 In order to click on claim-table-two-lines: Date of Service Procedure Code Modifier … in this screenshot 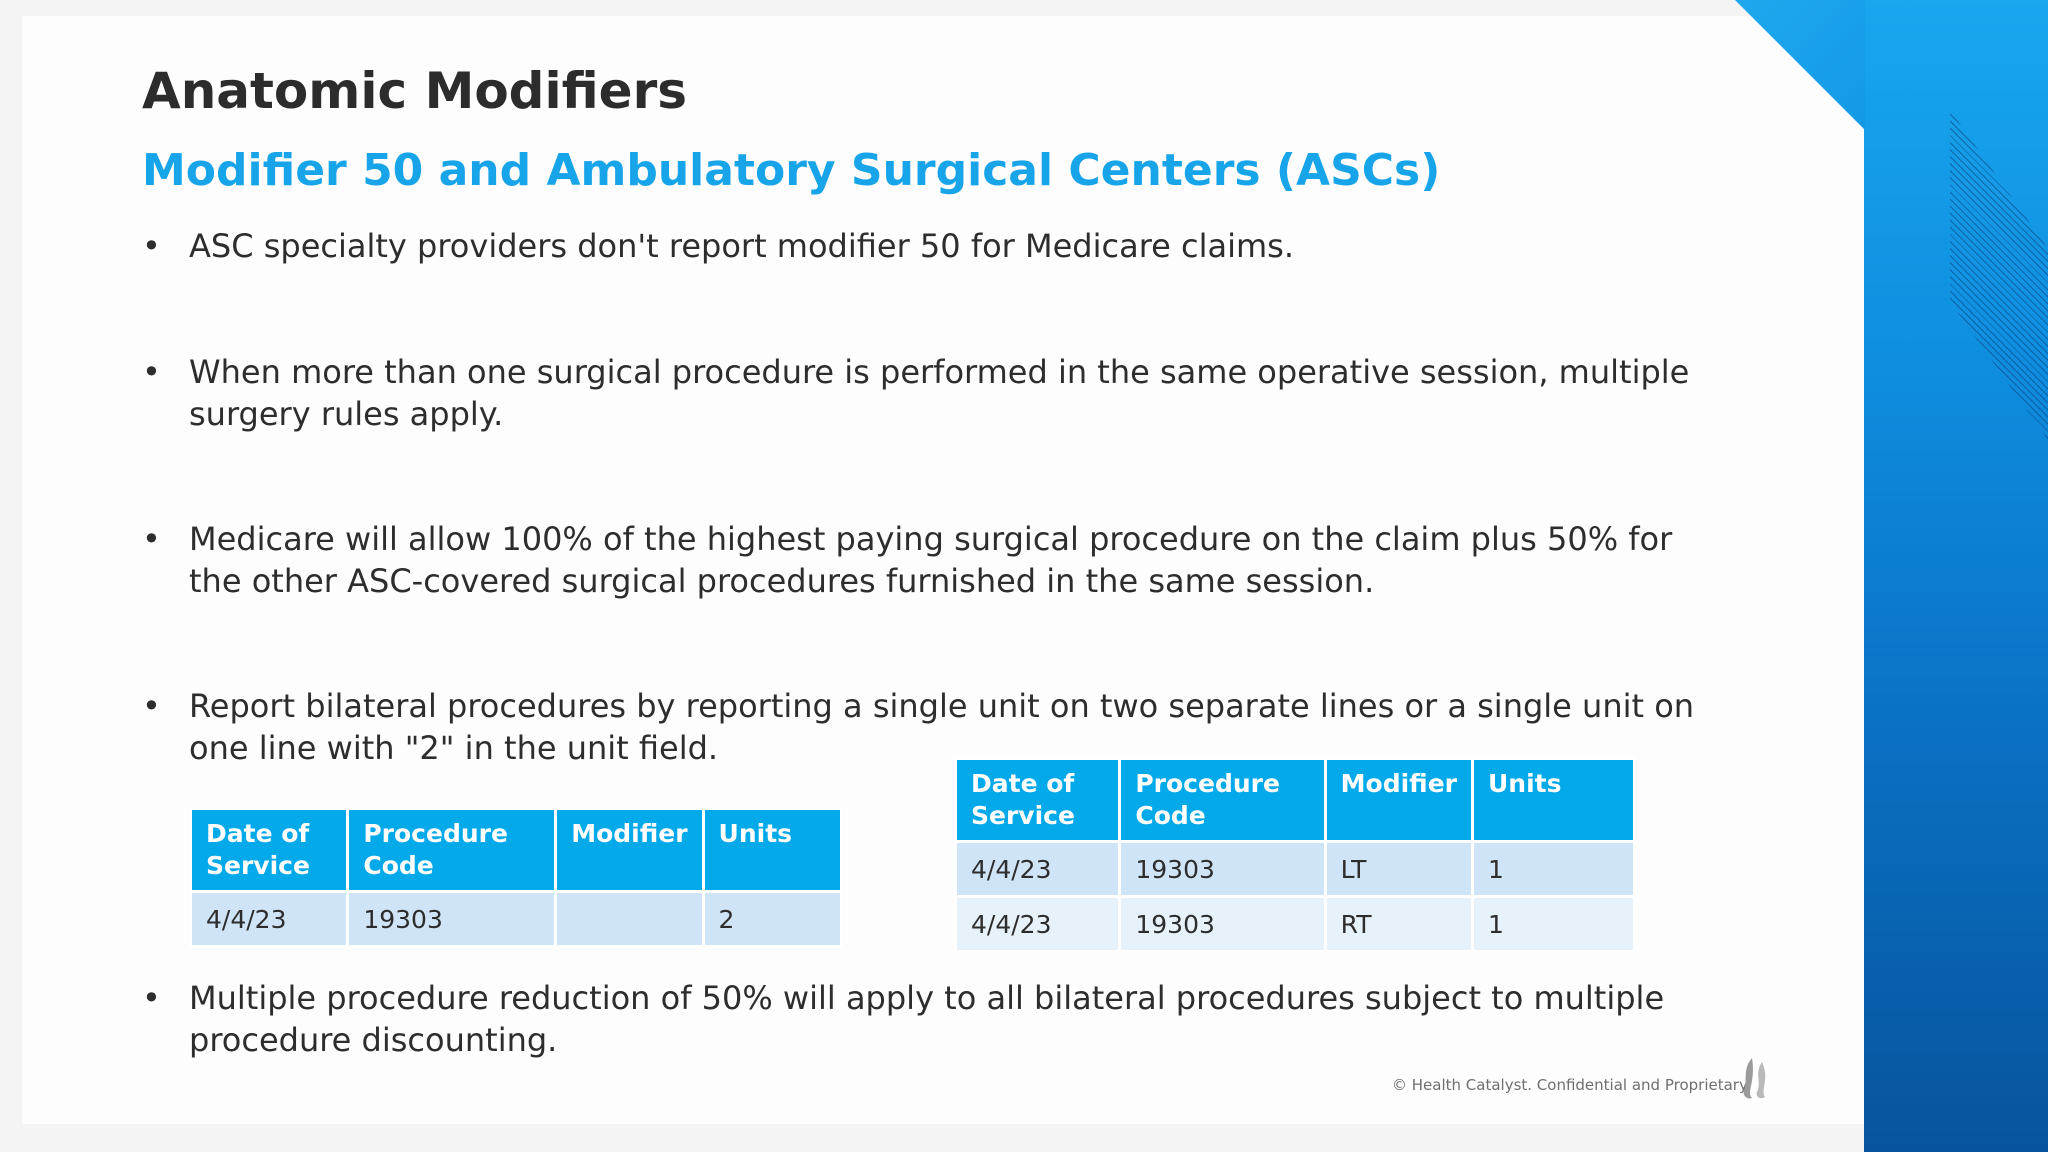, I will do `click(1294, 855)`.